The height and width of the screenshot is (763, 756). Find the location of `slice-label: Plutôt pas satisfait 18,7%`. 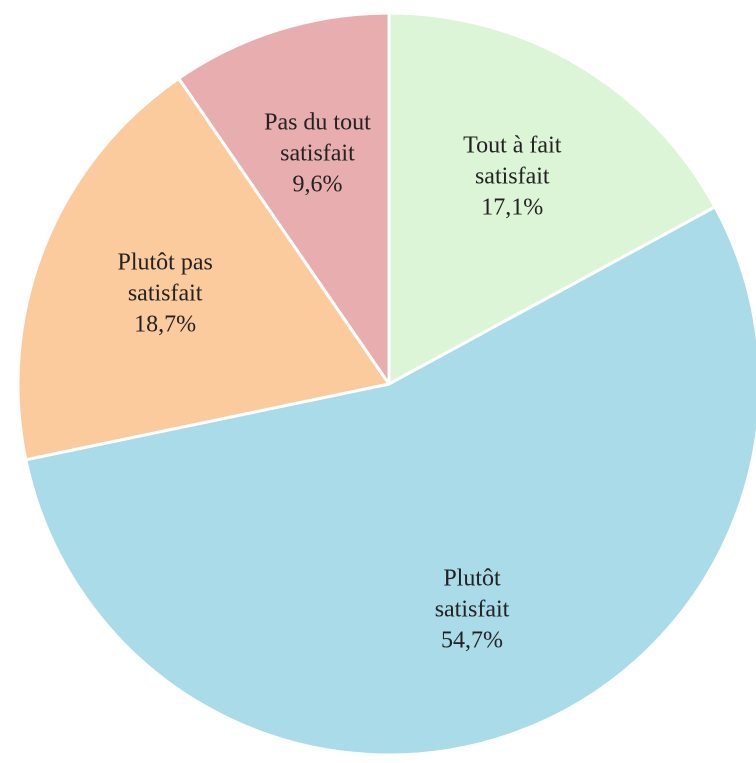

slice-label: Plutôt pas satisfait 18,7% is located at coordinates (165, 294).